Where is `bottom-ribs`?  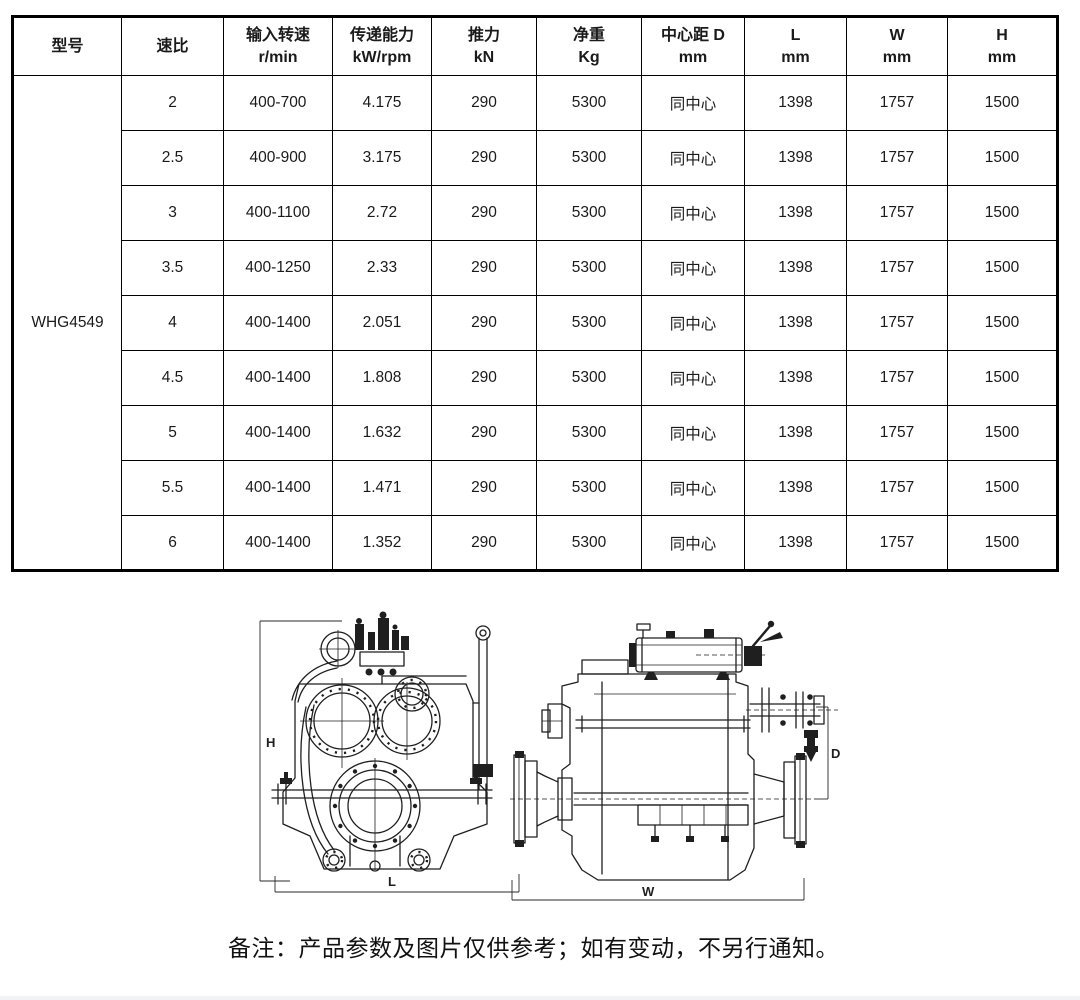
bottom-ribs is located at coordinates (693, 823).